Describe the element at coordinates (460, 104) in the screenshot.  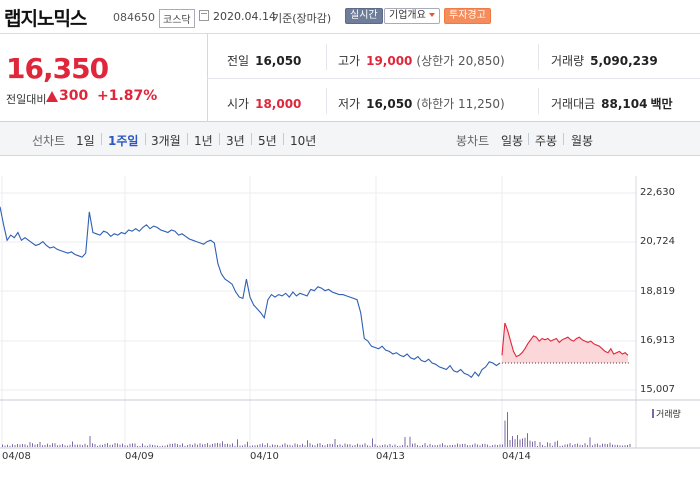
I see `lower-limit: (하한가 11,250)` at that location.